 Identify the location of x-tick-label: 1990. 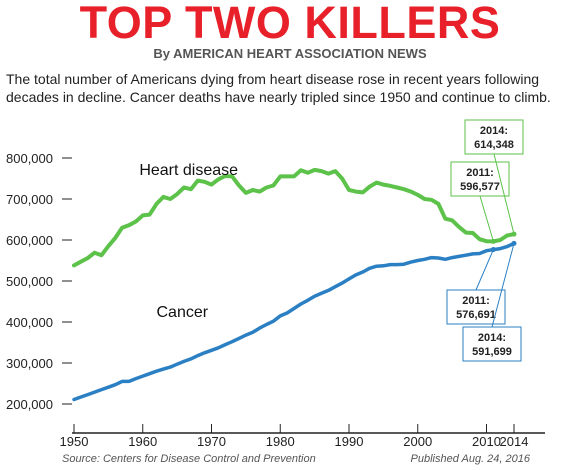
(349, 441).